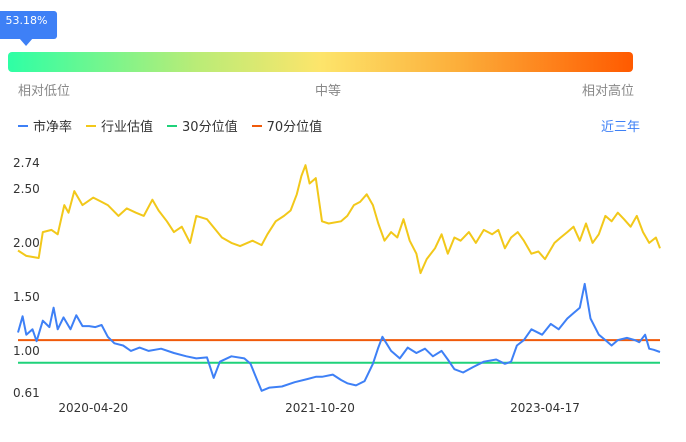  I want to click on chart-legend: 市净率 行业估值 30分位值 70分位值, so click(170, 125).